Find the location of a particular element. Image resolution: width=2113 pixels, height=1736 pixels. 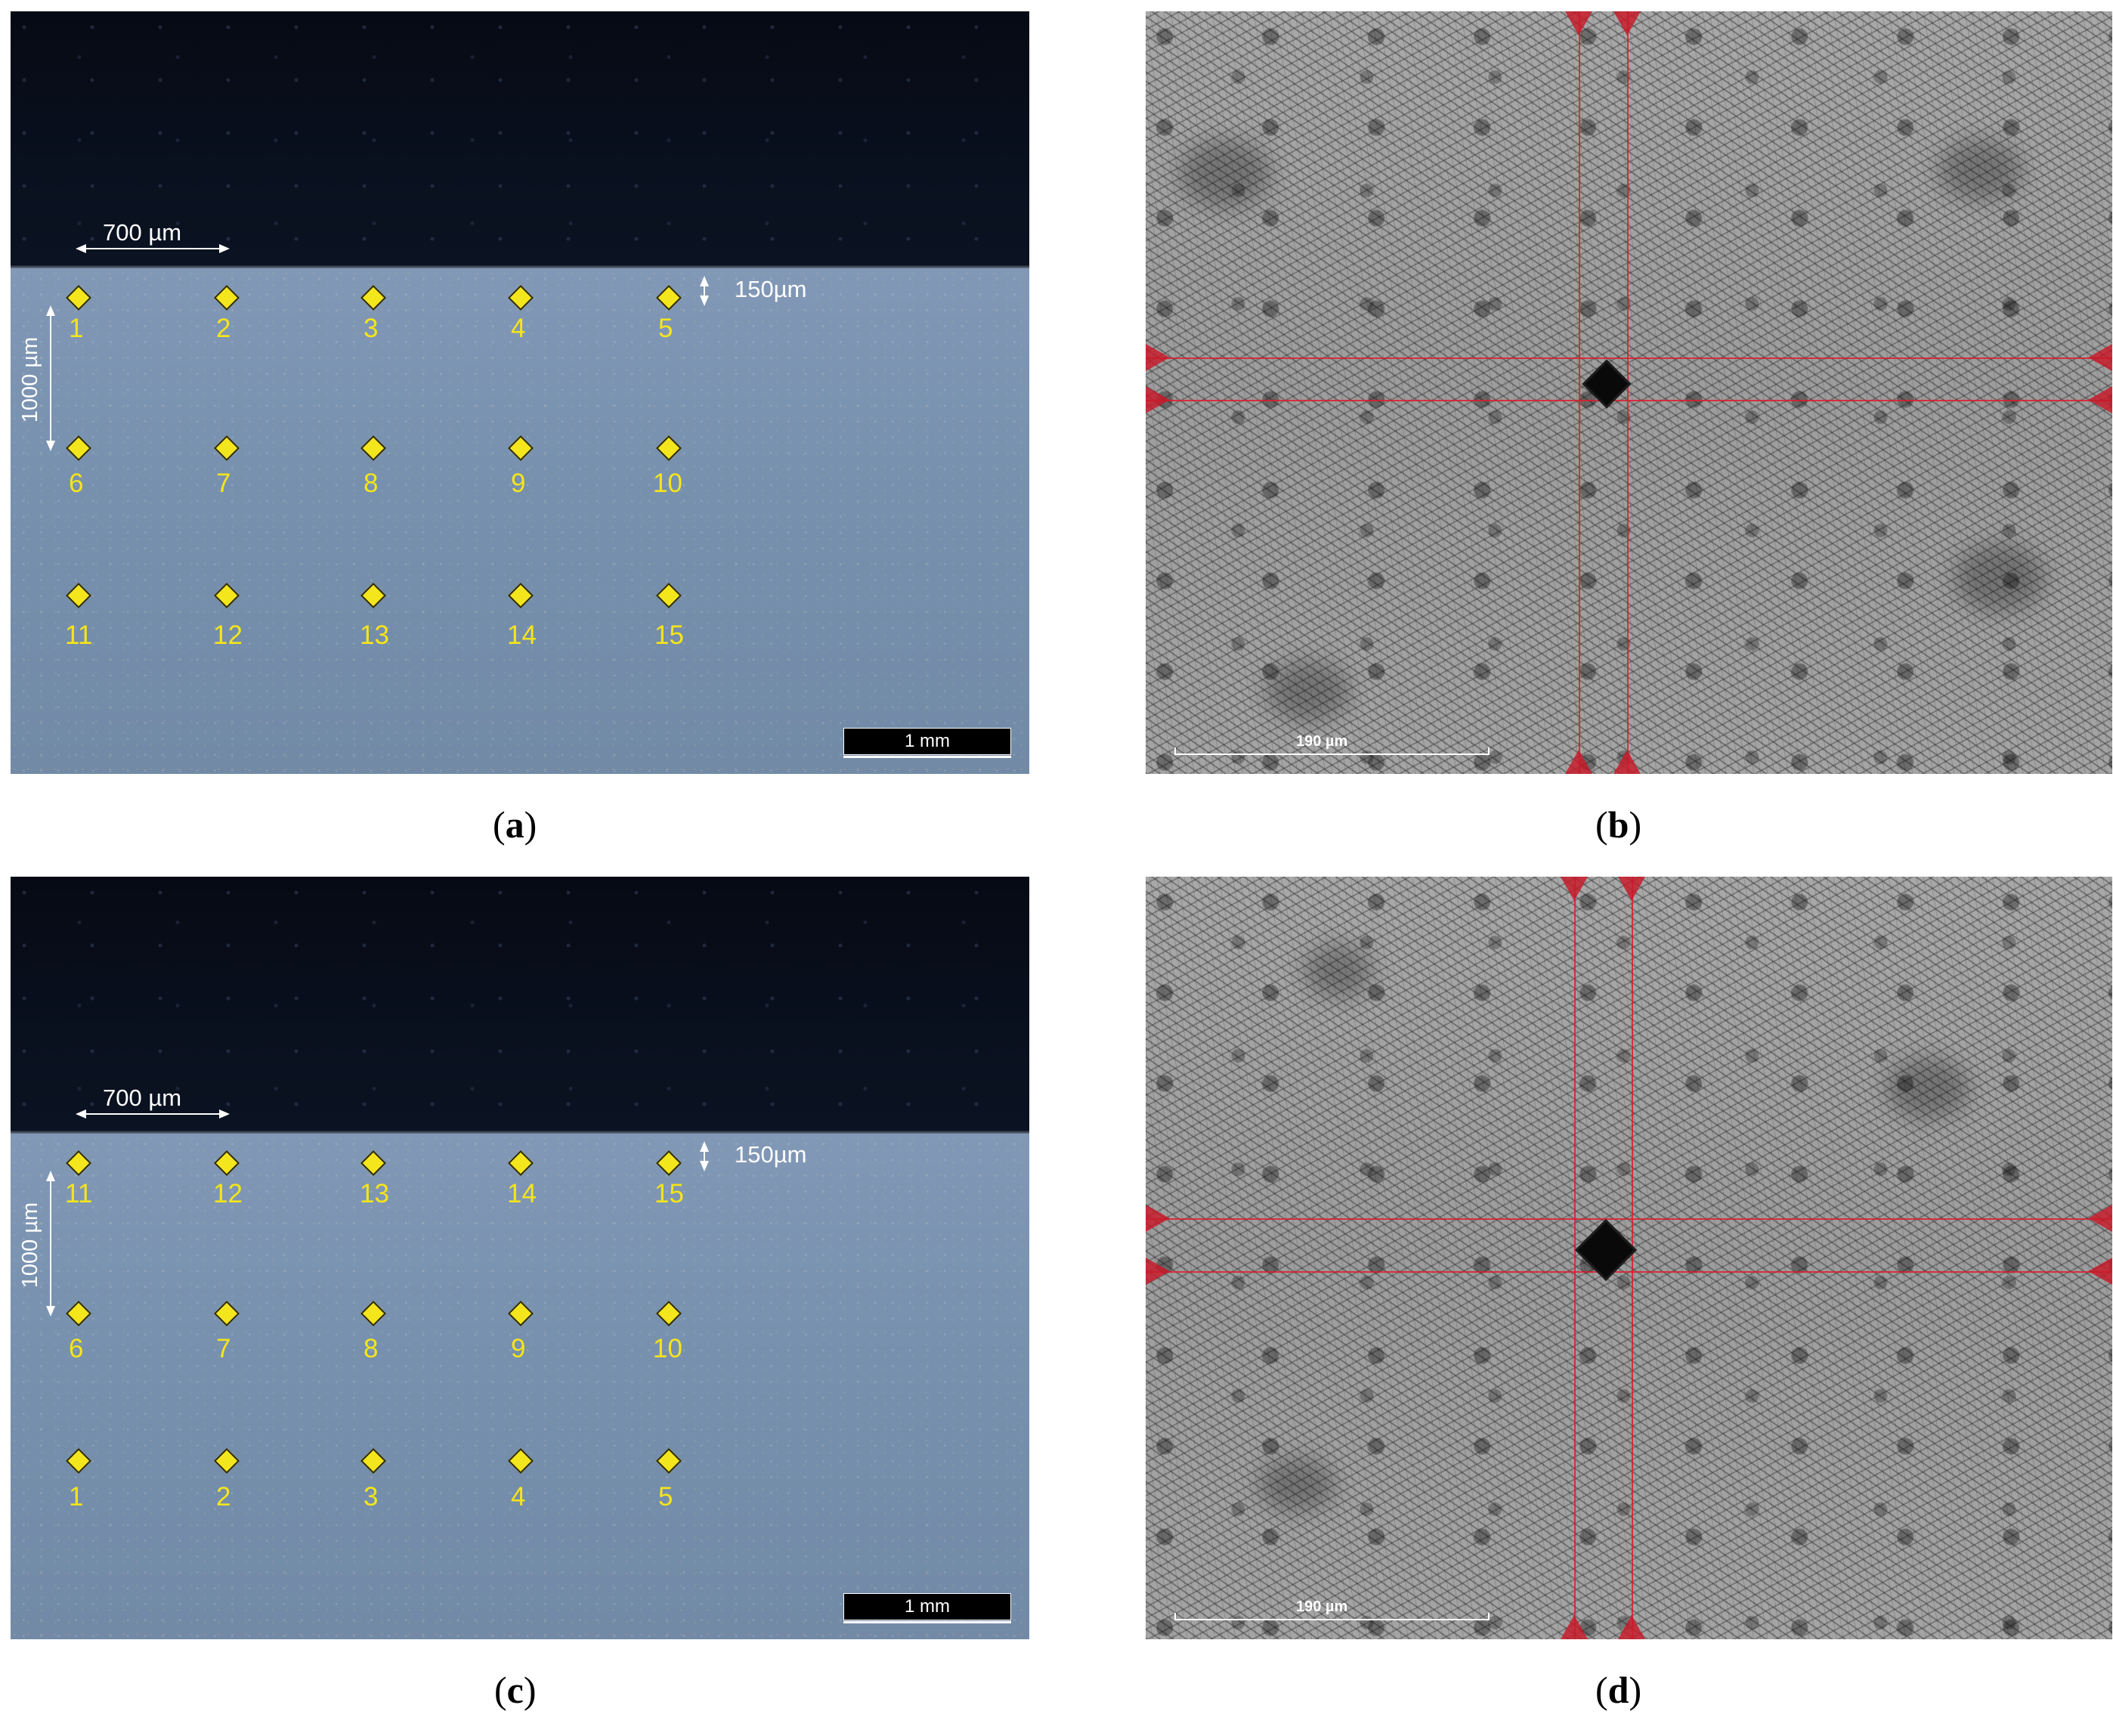

vertical-dimension-arrow-down-icon is located at coordinates (50, 446).